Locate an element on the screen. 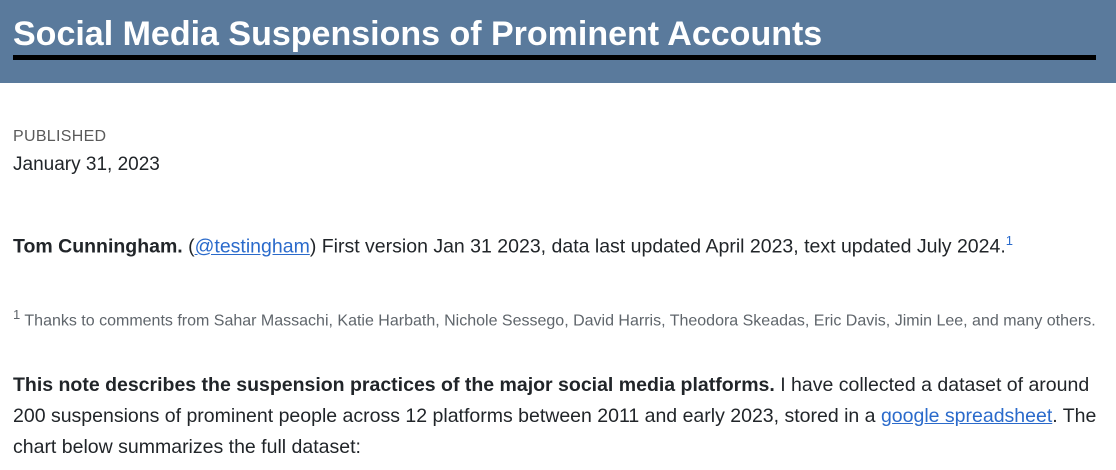  footnote-number: 1 is located at coordinates (17, 314).